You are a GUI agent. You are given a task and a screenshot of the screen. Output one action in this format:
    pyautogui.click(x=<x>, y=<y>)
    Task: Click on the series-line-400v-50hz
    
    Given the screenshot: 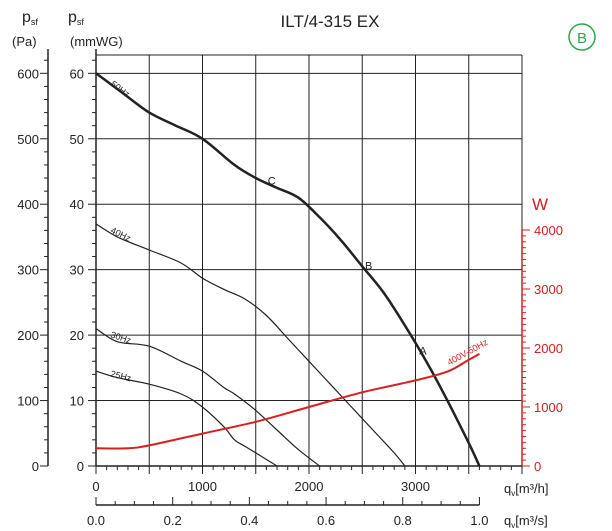 What is the action you would take?
    pyautogui.click(x=287, y=401)
    